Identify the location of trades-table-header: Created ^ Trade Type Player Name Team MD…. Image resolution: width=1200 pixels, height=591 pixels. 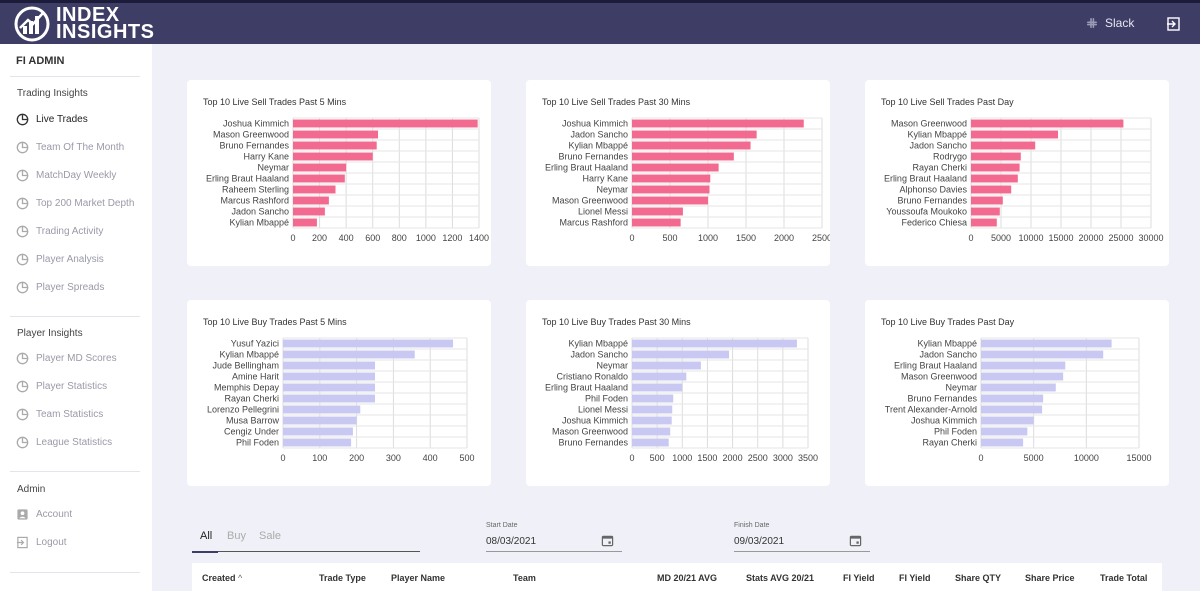
(677, 577).